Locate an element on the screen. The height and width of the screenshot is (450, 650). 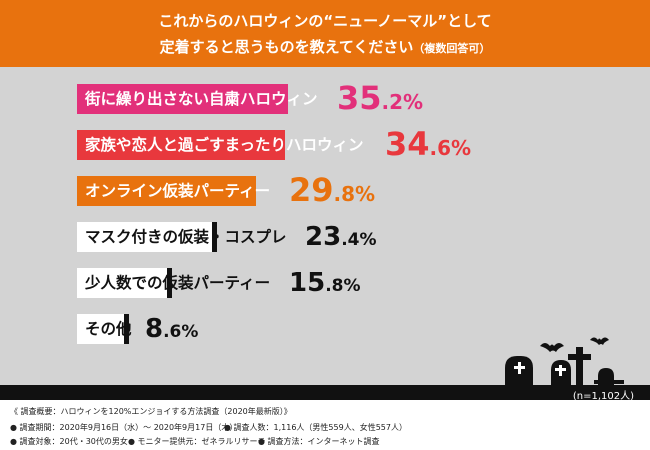
cross-arm is located at coordinates (579, 357).